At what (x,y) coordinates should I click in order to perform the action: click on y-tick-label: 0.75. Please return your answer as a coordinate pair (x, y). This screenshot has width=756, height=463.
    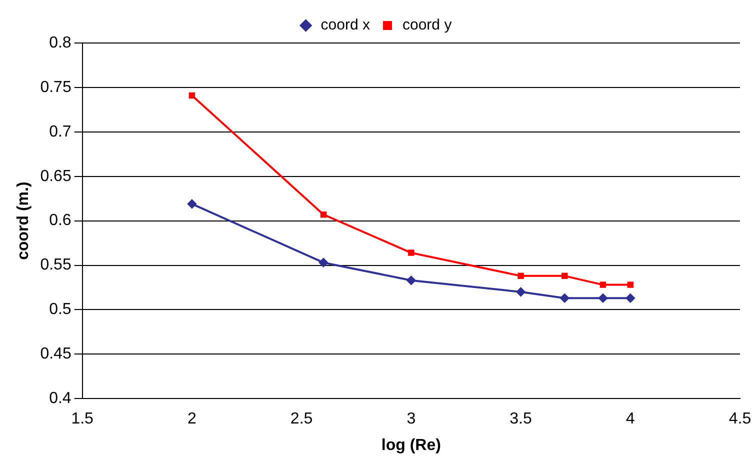
    Looking at the image, I should click on (56, 87).